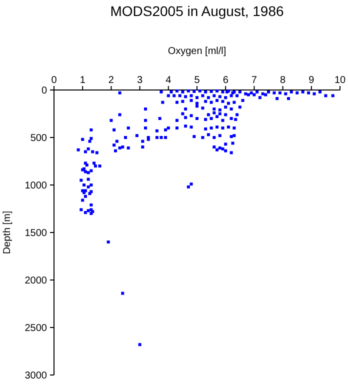 This screenshot has width=348, height=384. What do you see at coordinates (36, 186) in the screenshot?
I see `y-tick-label: 1000` at bounding box center [36, 186].